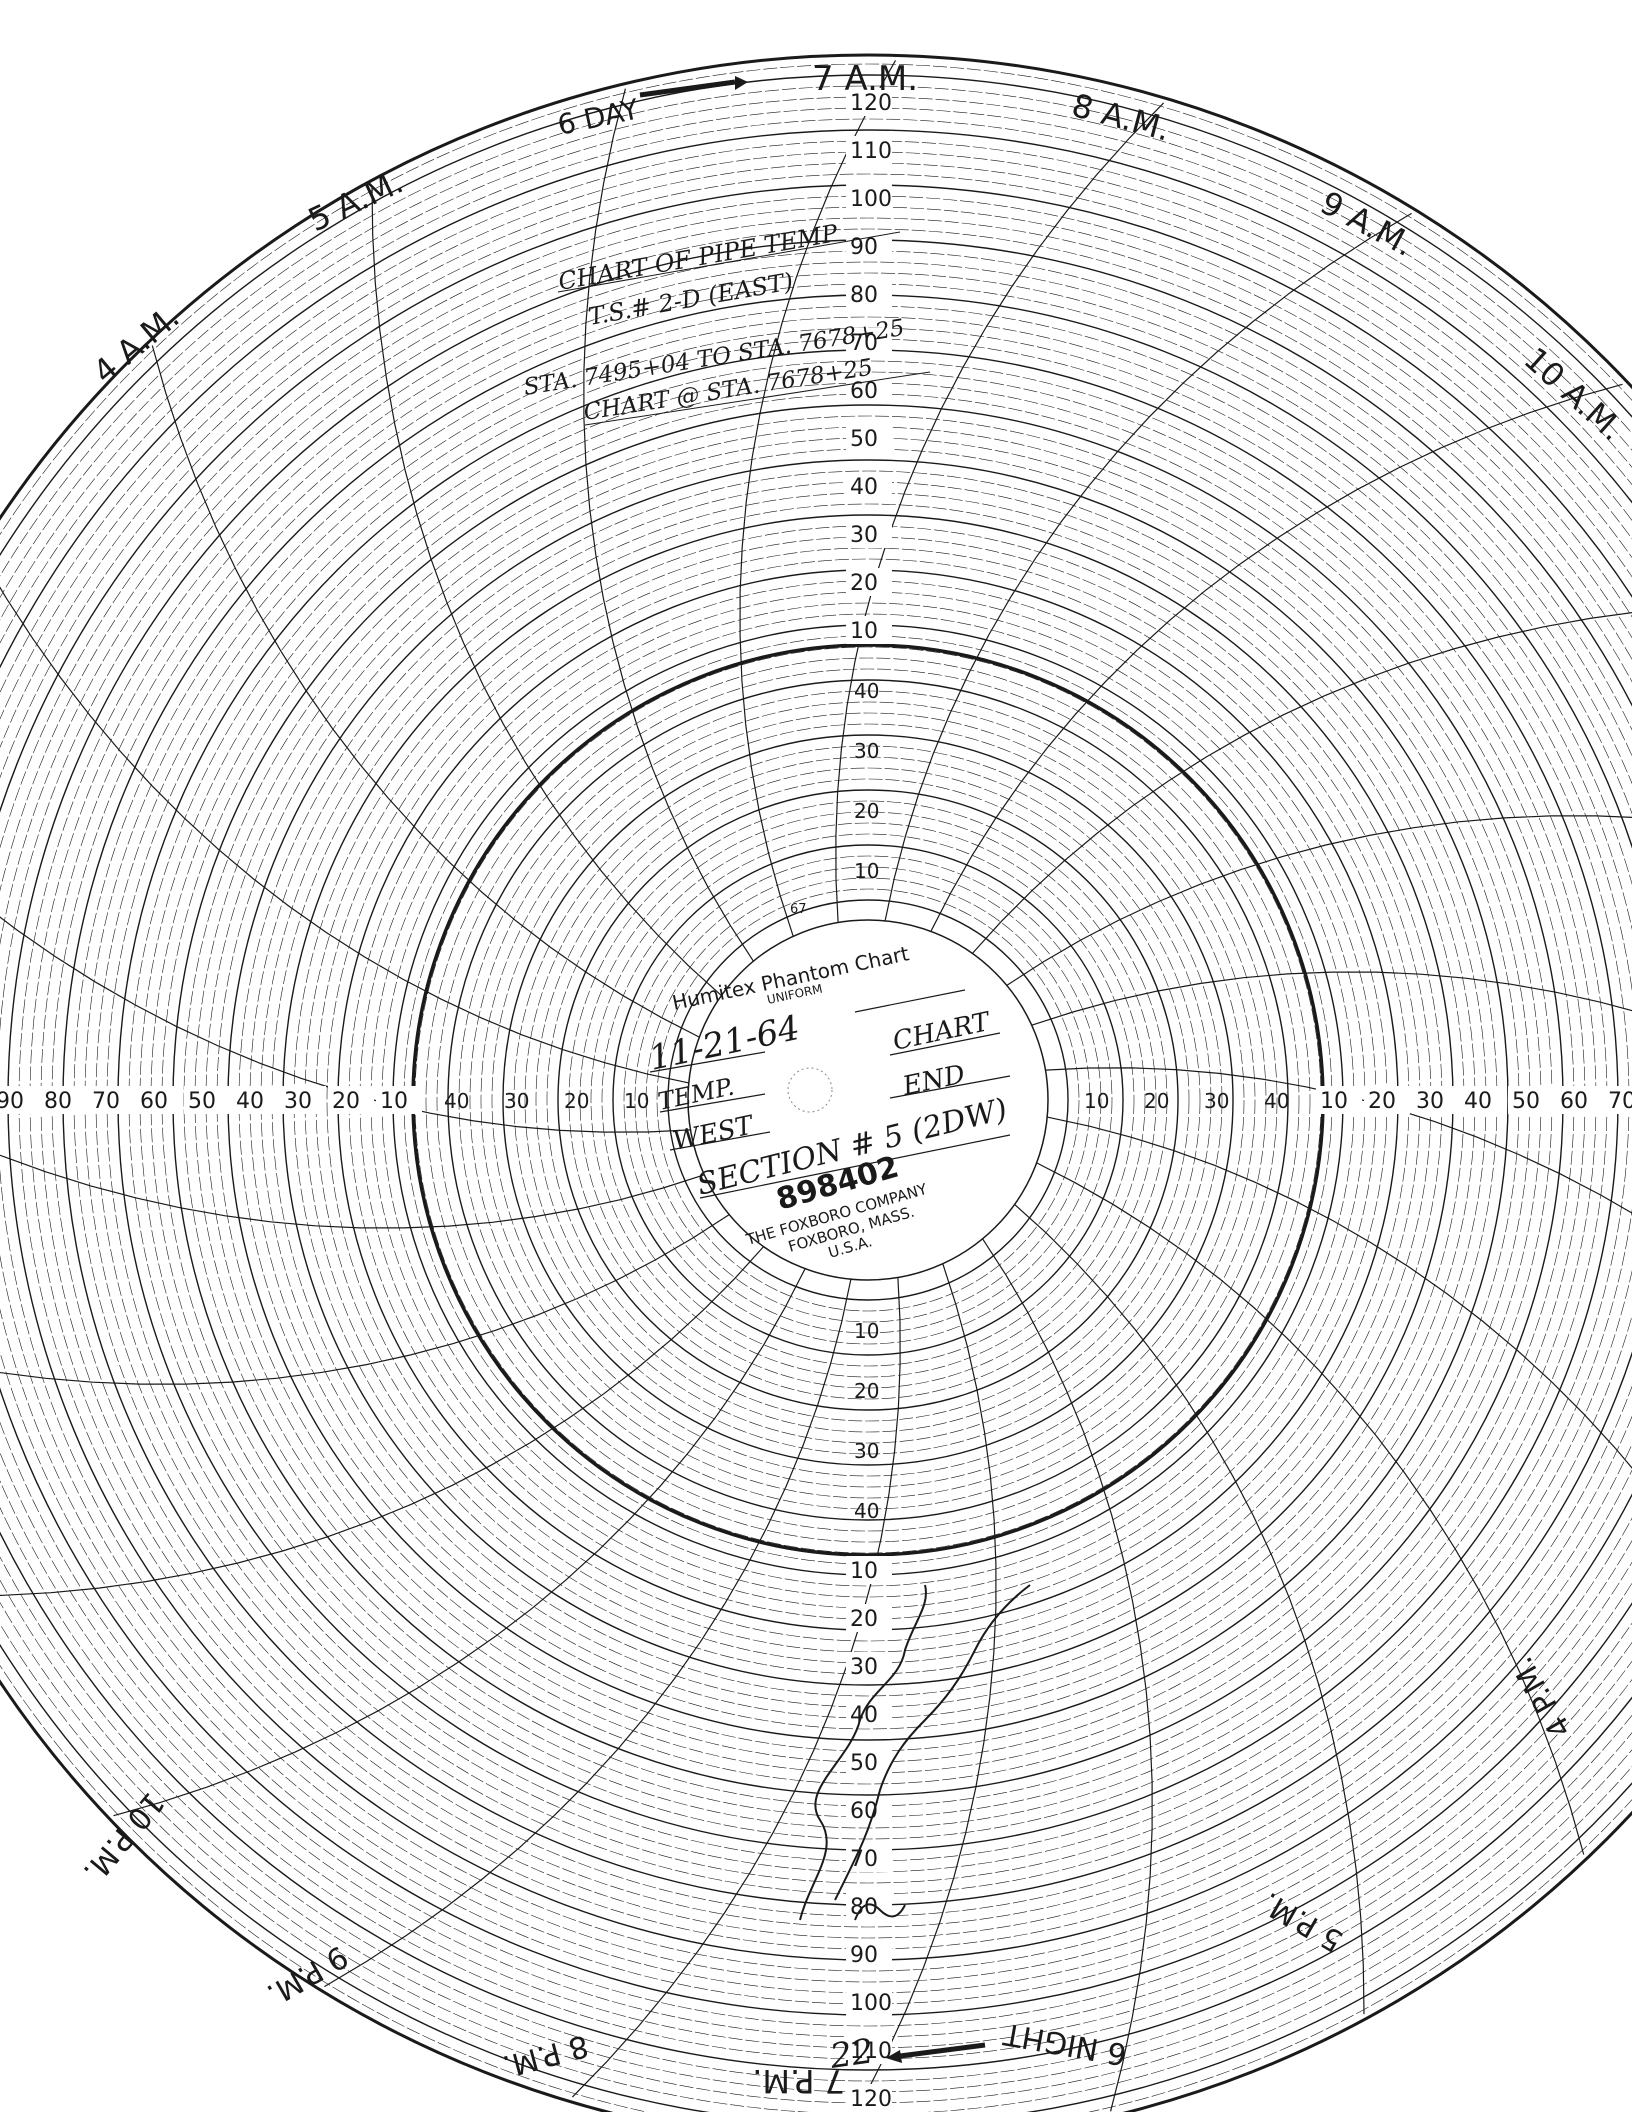 This screenshot has width=1632, height=2112. I want to click on time-9am: 9 A.M., so click(1367, 224).